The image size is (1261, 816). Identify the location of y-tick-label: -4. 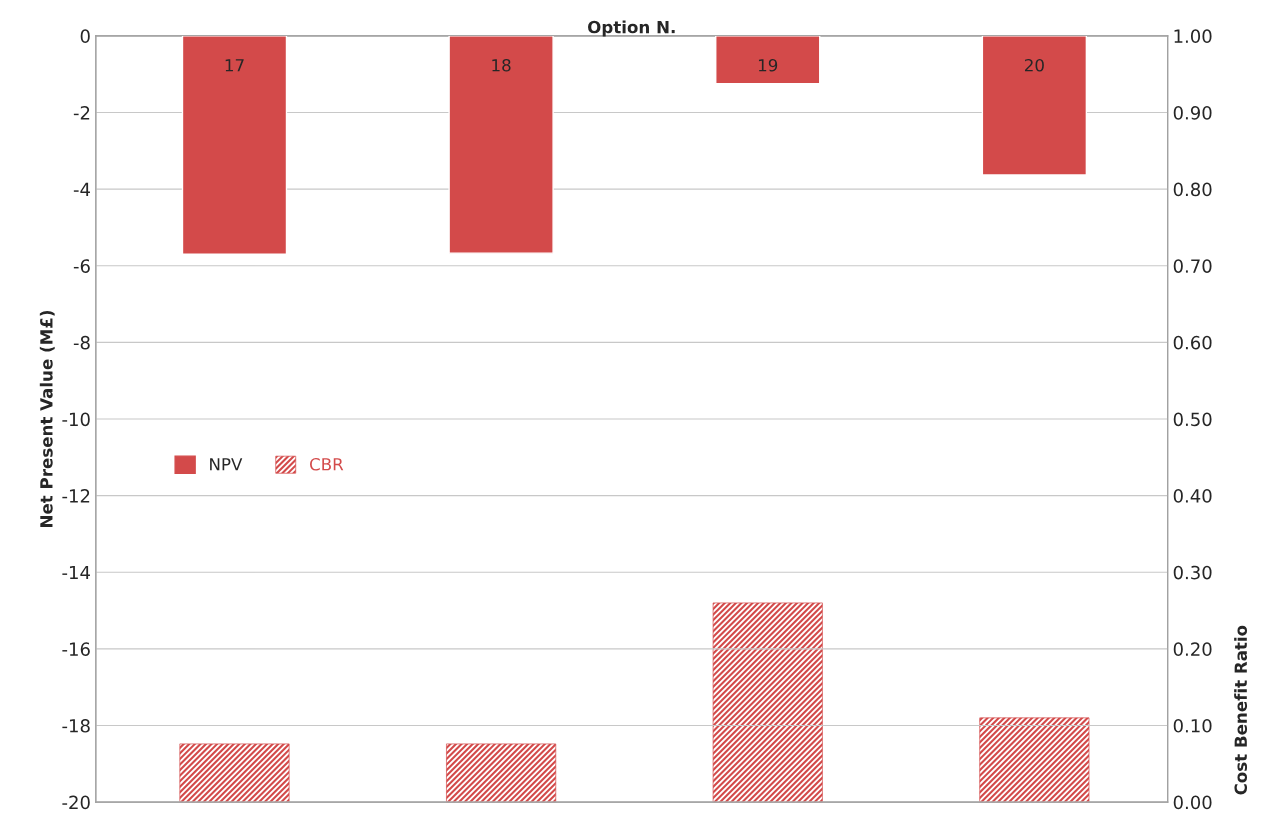
(81, 189).